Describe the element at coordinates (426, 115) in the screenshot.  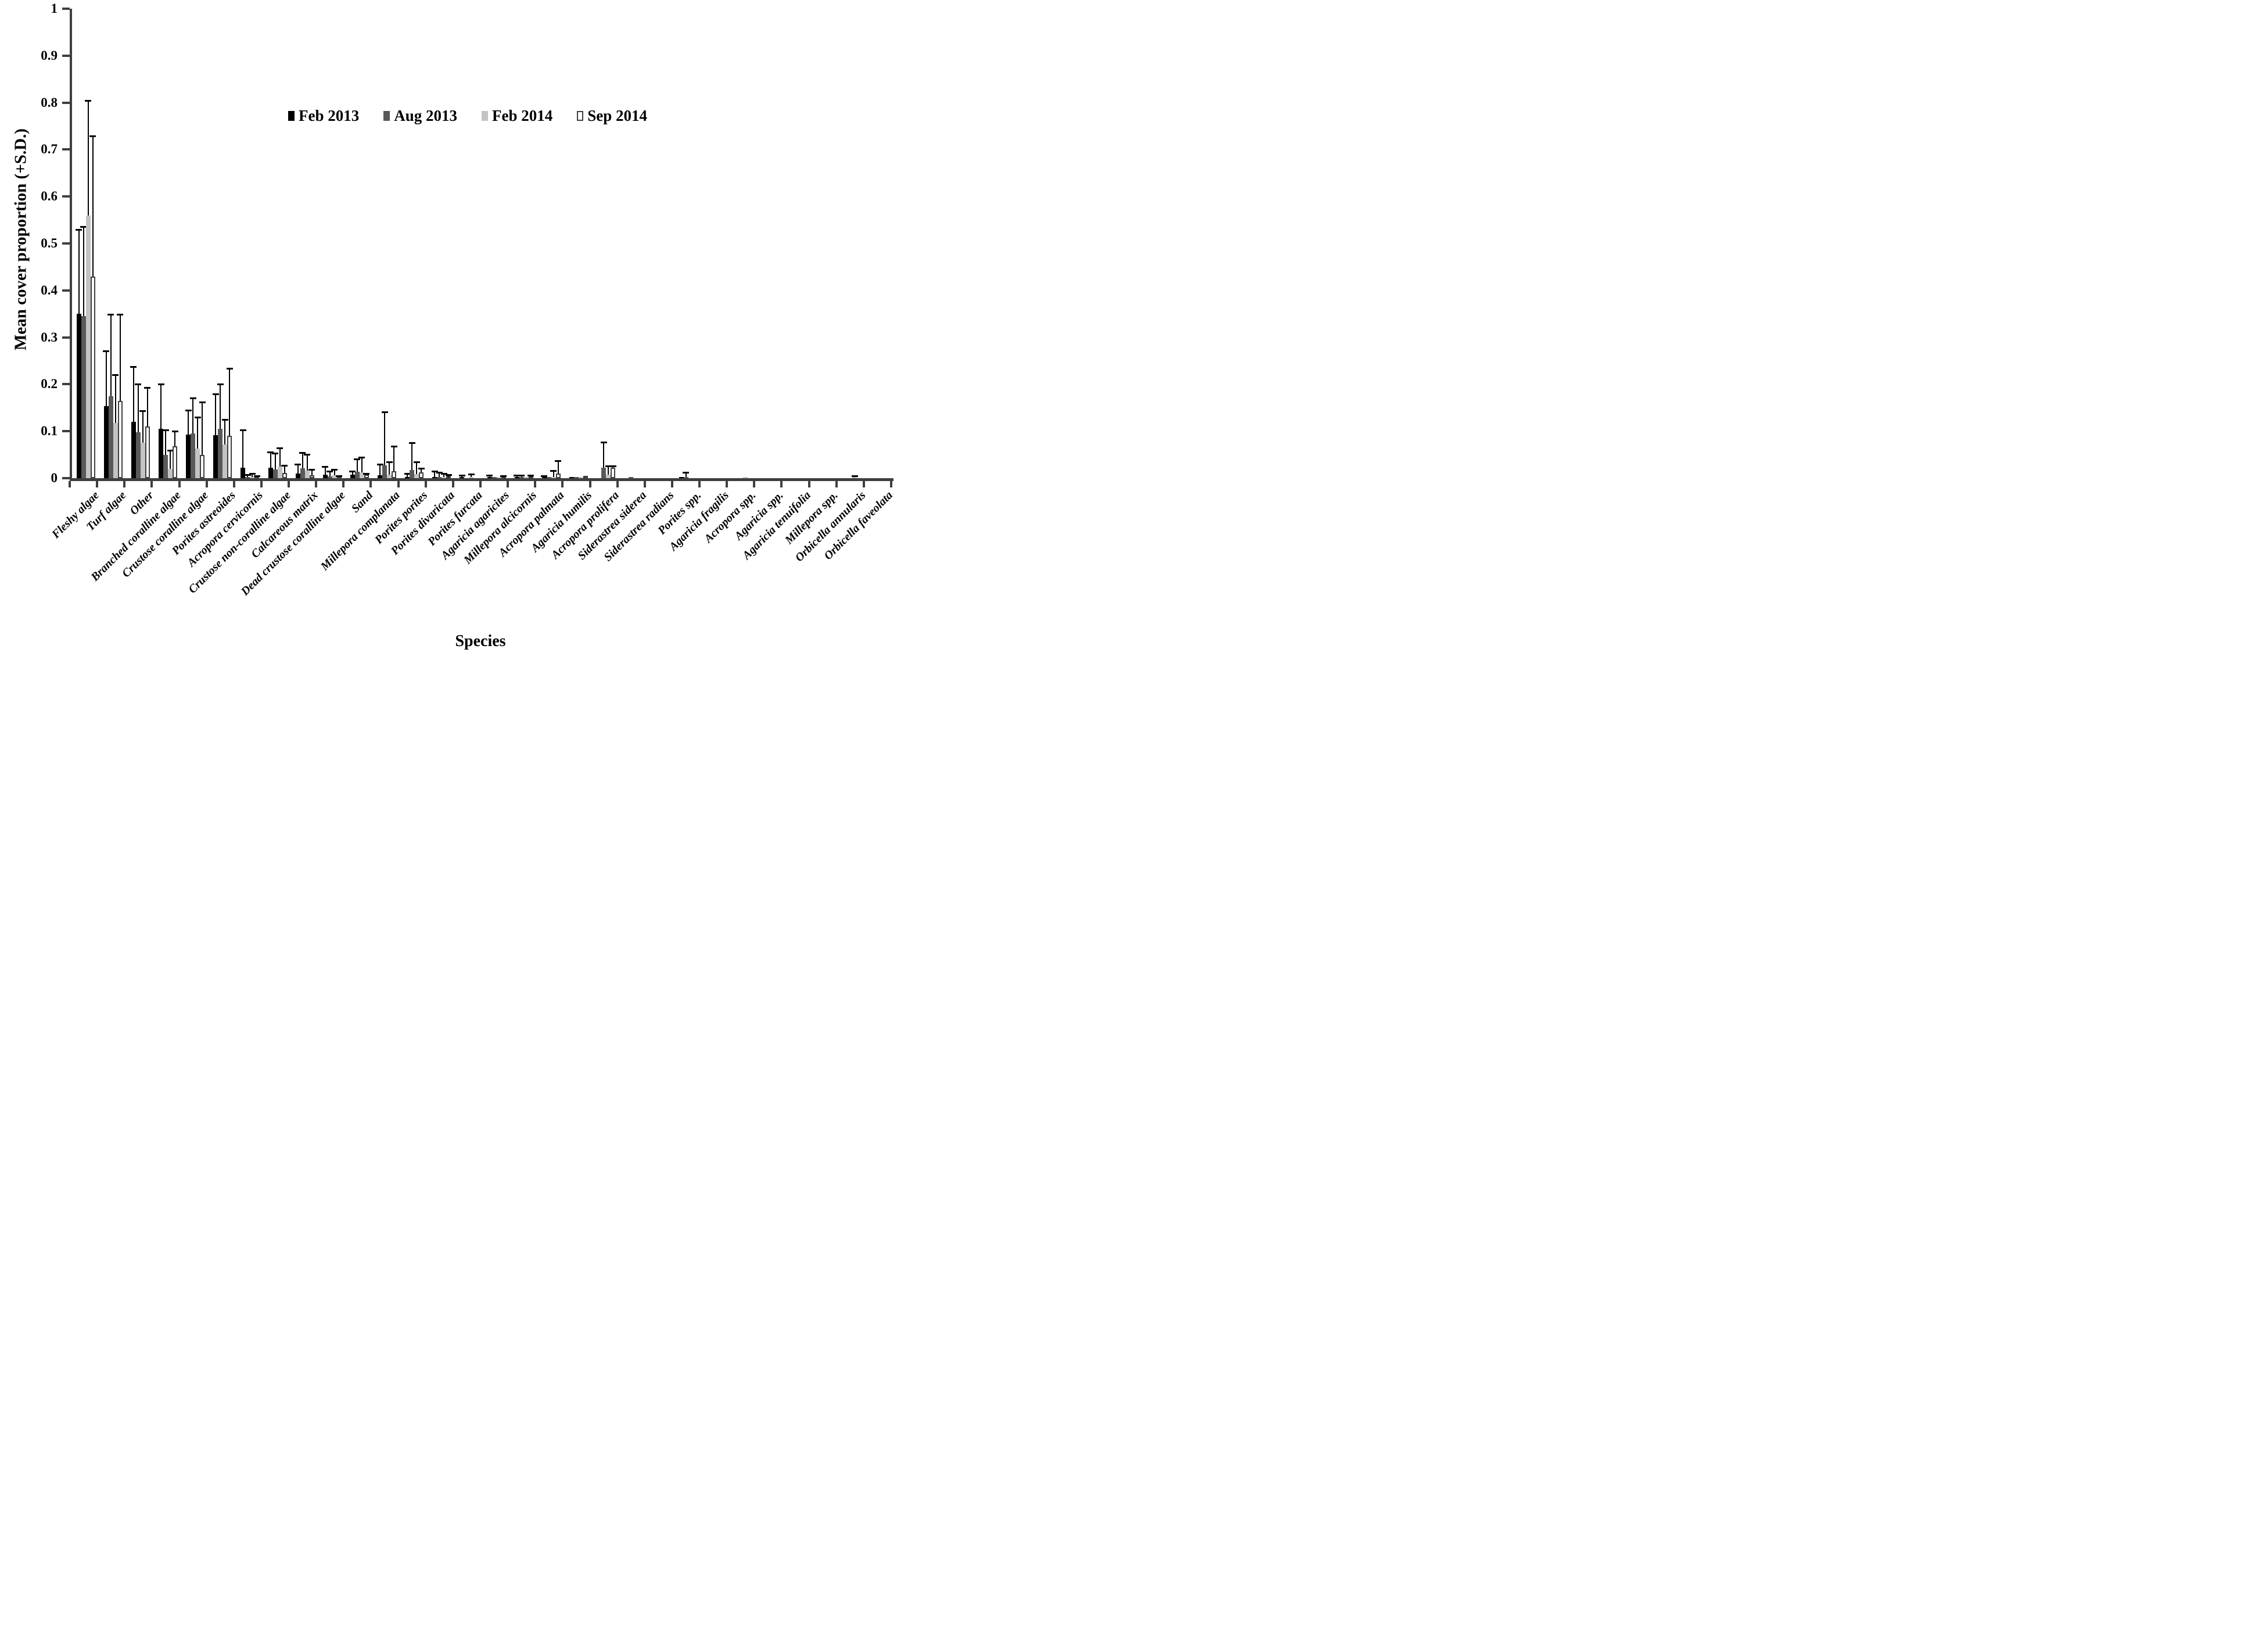
I see `legend-label: Aug 2013` at that location.